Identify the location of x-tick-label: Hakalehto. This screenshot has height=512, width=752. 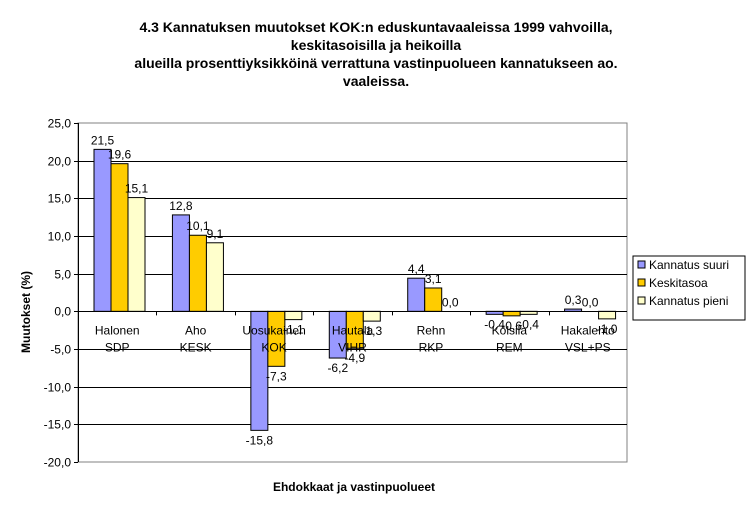
(588, 330).